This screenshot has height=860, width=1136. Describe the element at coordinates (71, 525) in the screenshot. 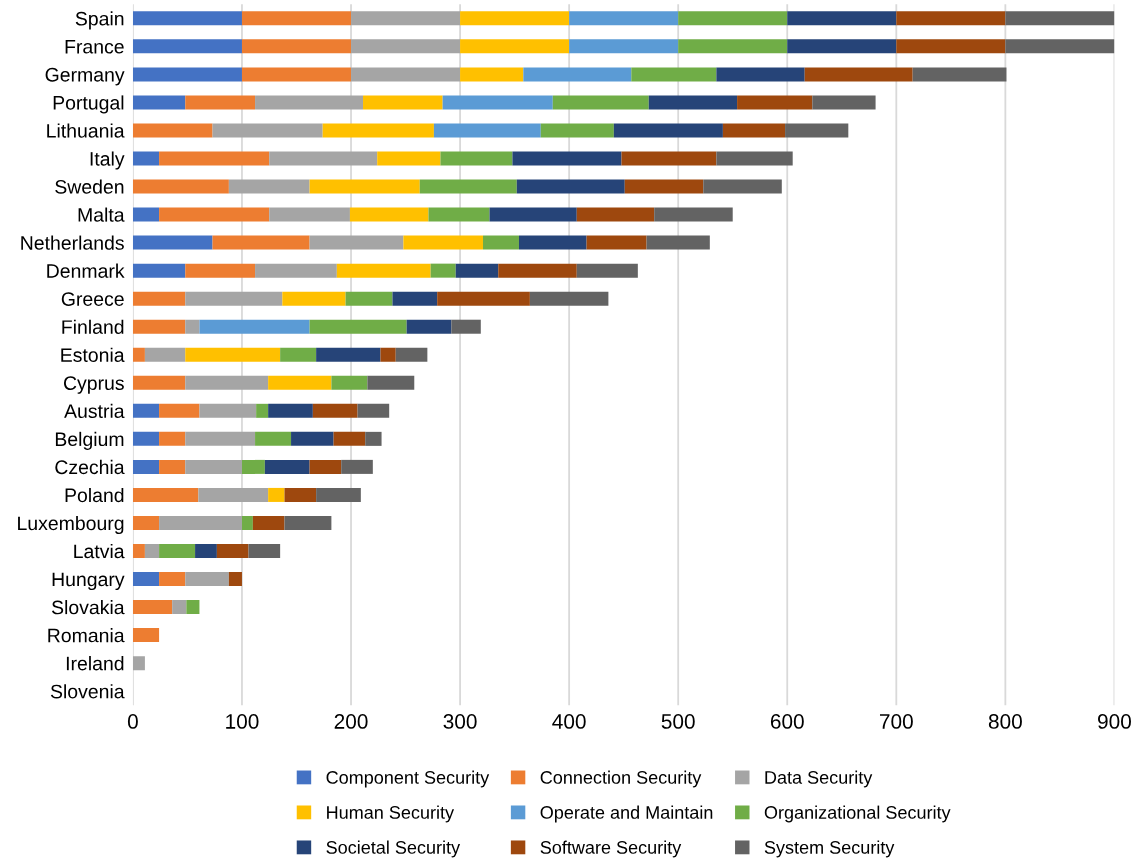

I see `y-tick-label: Luxembourg` at that location.